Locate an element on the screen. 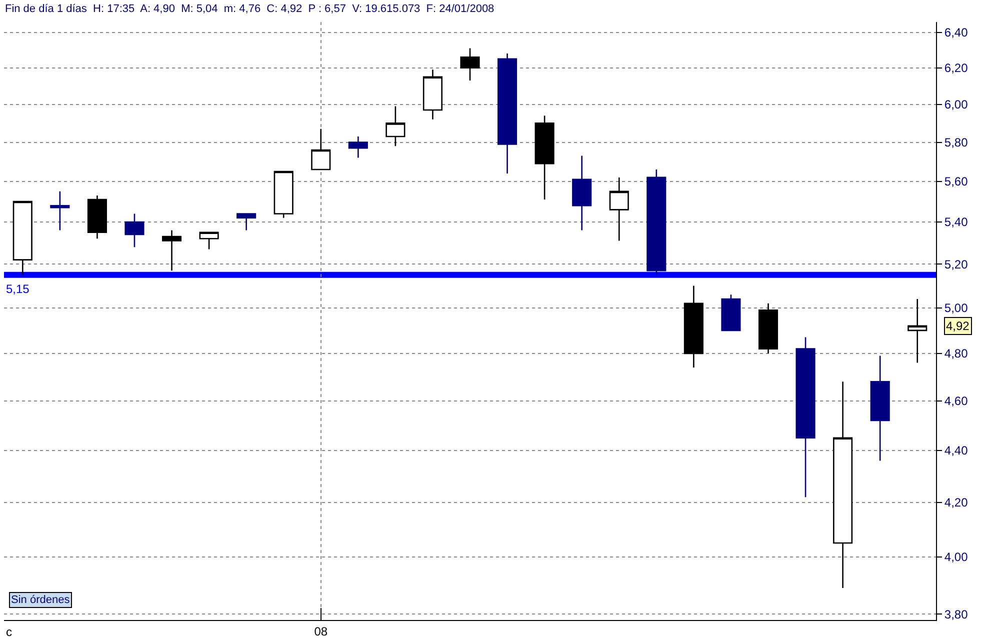 This screenshot has height=642, width=994. y-tick-label: 5,00 is located at coordinates (956, 308).